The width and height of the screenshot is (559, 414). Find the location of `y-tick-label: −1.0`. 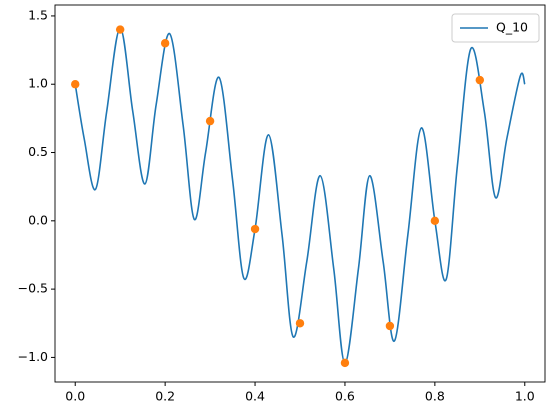

y-tick-label: −1.0 is located at coordinates (33, 356).